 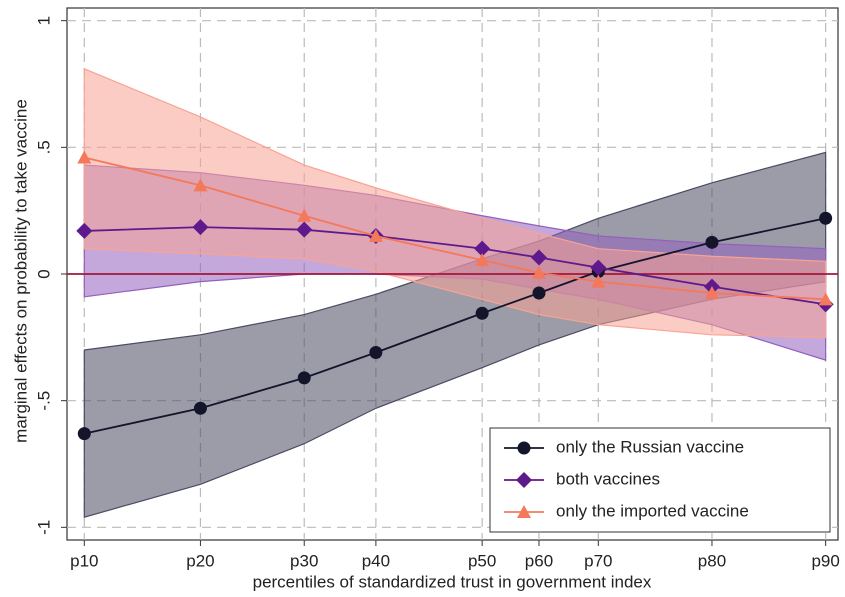 What do you see at coordinates (43, 147) in the screenshot?
I see `y-tick-label: .5` at bounding box center [43, 147].